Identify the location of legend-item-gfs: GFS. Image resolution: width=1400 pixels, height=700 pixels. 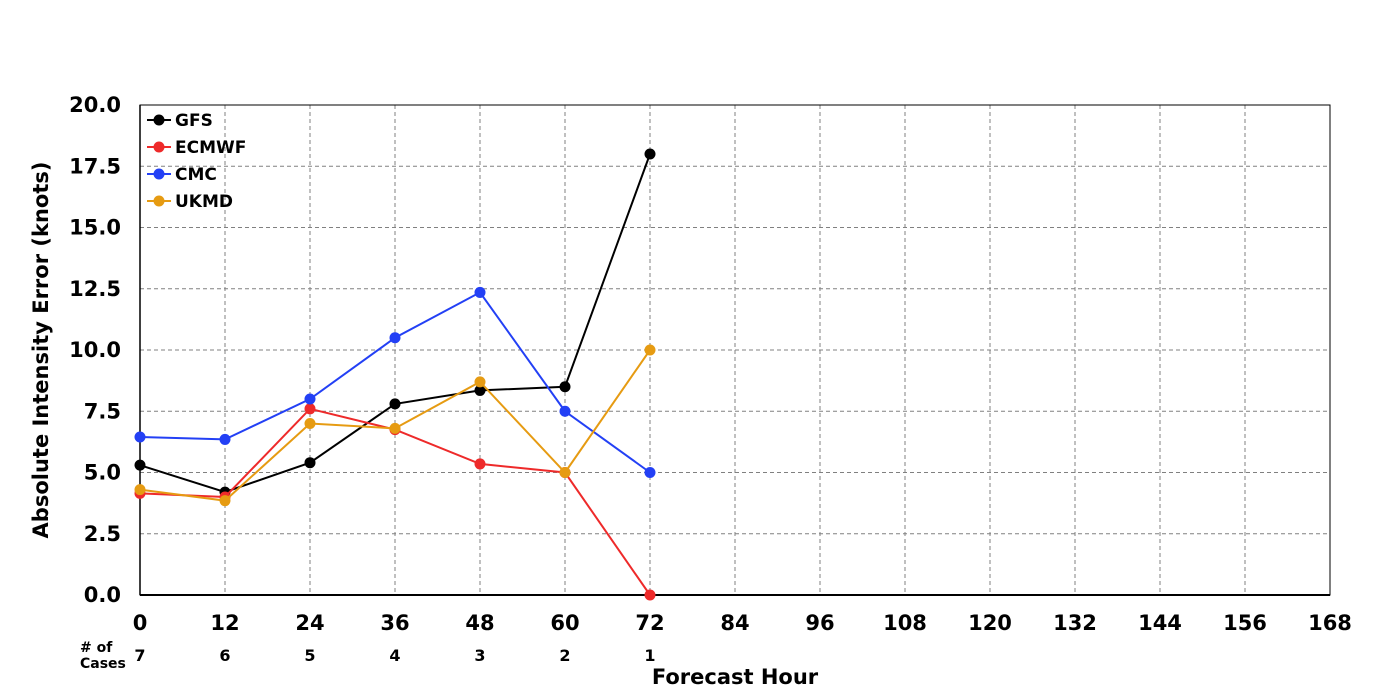
(180, 121).